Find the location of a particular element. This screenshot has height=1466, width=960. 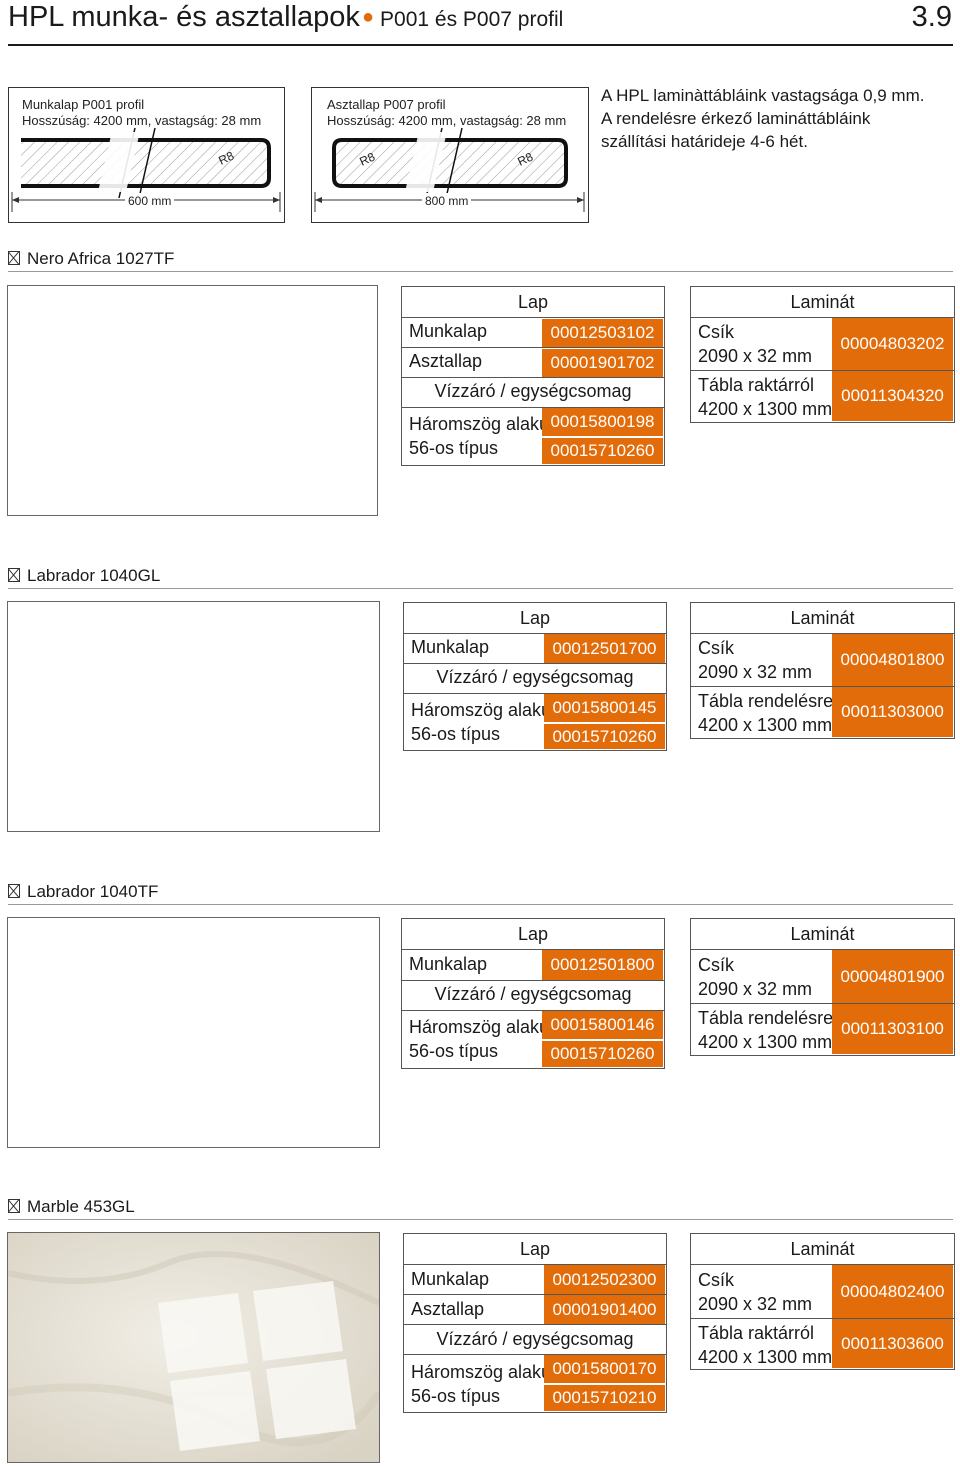

code-munkalap: 00012503102 is located at coordinates (602, 333).